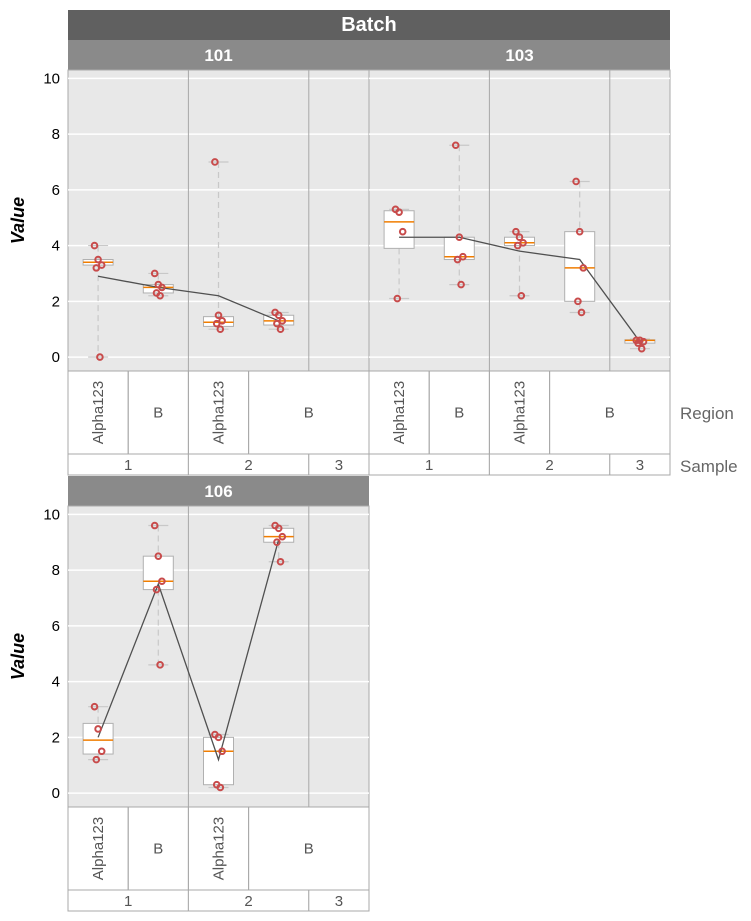 This screenshot has height=921, width=751. What do you see at coordinates (369, 25) in the screenshot?
I see `chart-title: Batch` at bounding box center [369, 25].